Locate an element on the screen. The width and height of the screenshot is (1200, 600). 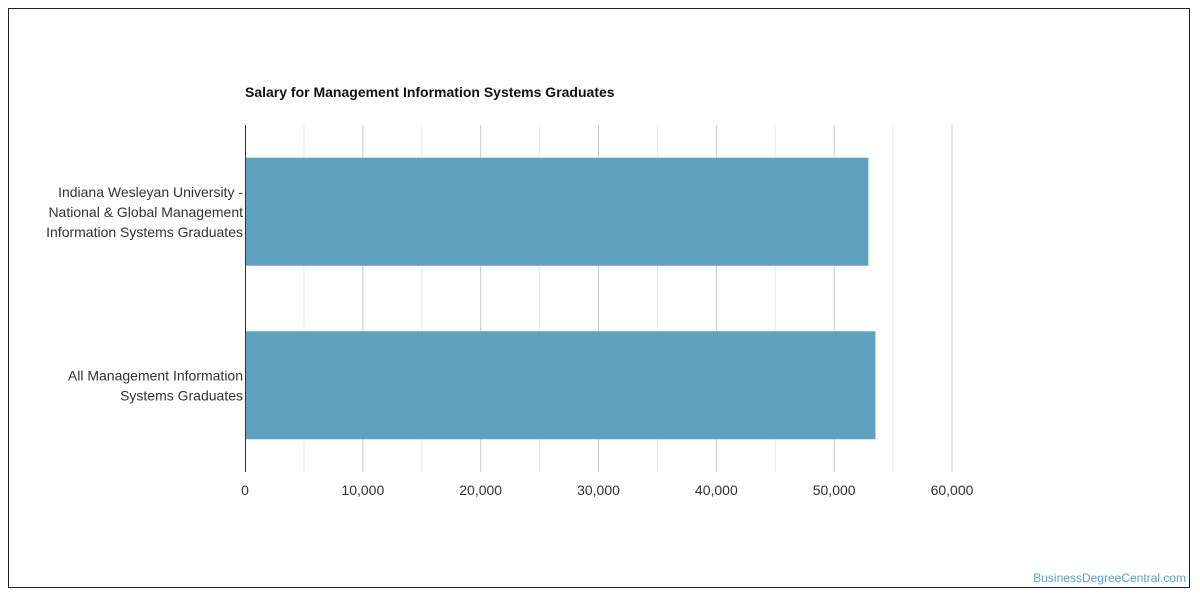
category-label: Systems Graduates is located at coordinates (181, 395).